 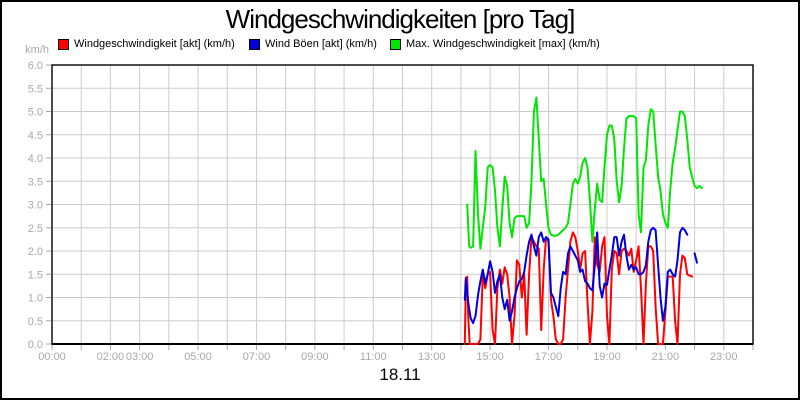 What do you see at coordinates (52, 357) in the screenshot?
I see `svg-text: 00:00` at bounding box center [52, 357].